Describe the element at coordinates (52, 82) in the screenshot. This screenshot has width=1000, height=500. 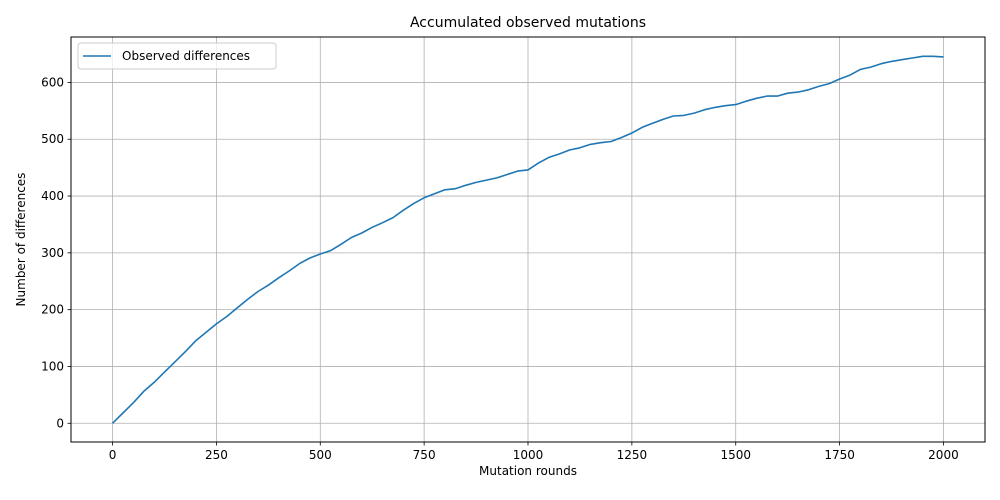
I see `y-tick-label: 600` at that location.